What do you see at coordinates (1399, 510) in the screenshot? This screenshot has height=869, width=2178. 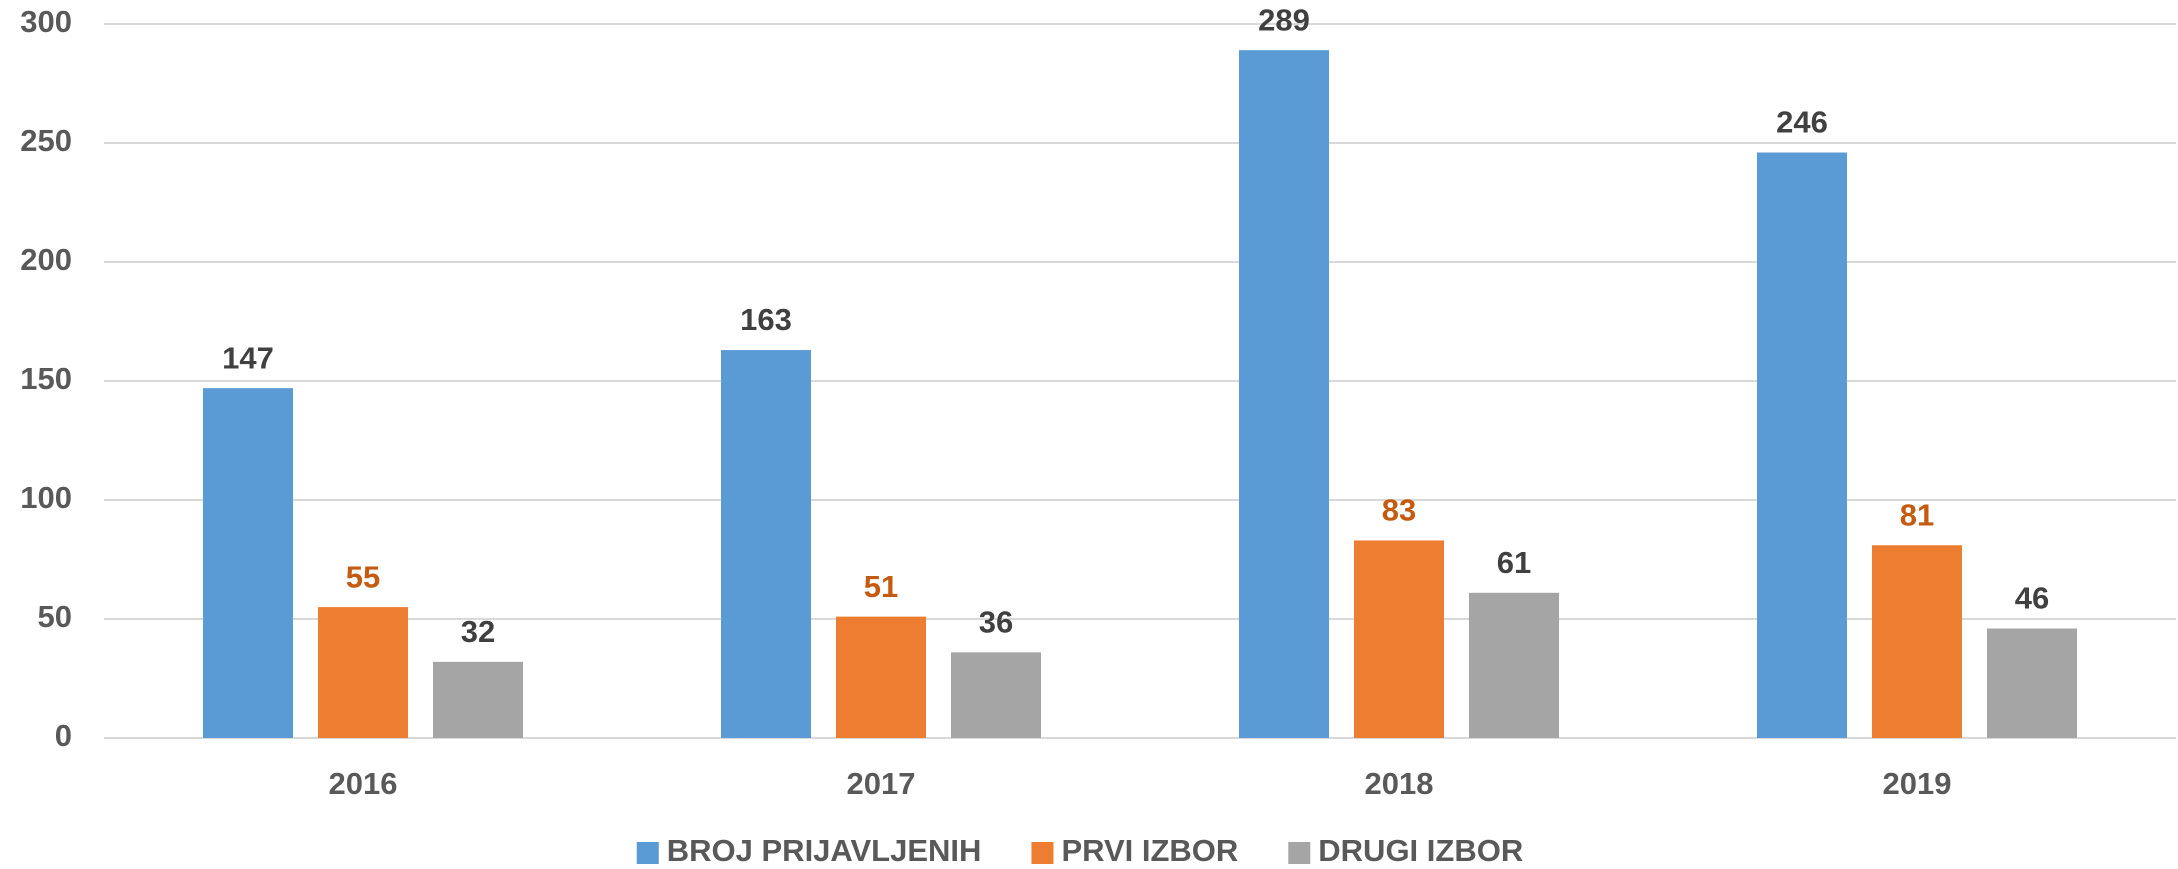 I see `data-label: 83` at bounding box center [1399, 510].